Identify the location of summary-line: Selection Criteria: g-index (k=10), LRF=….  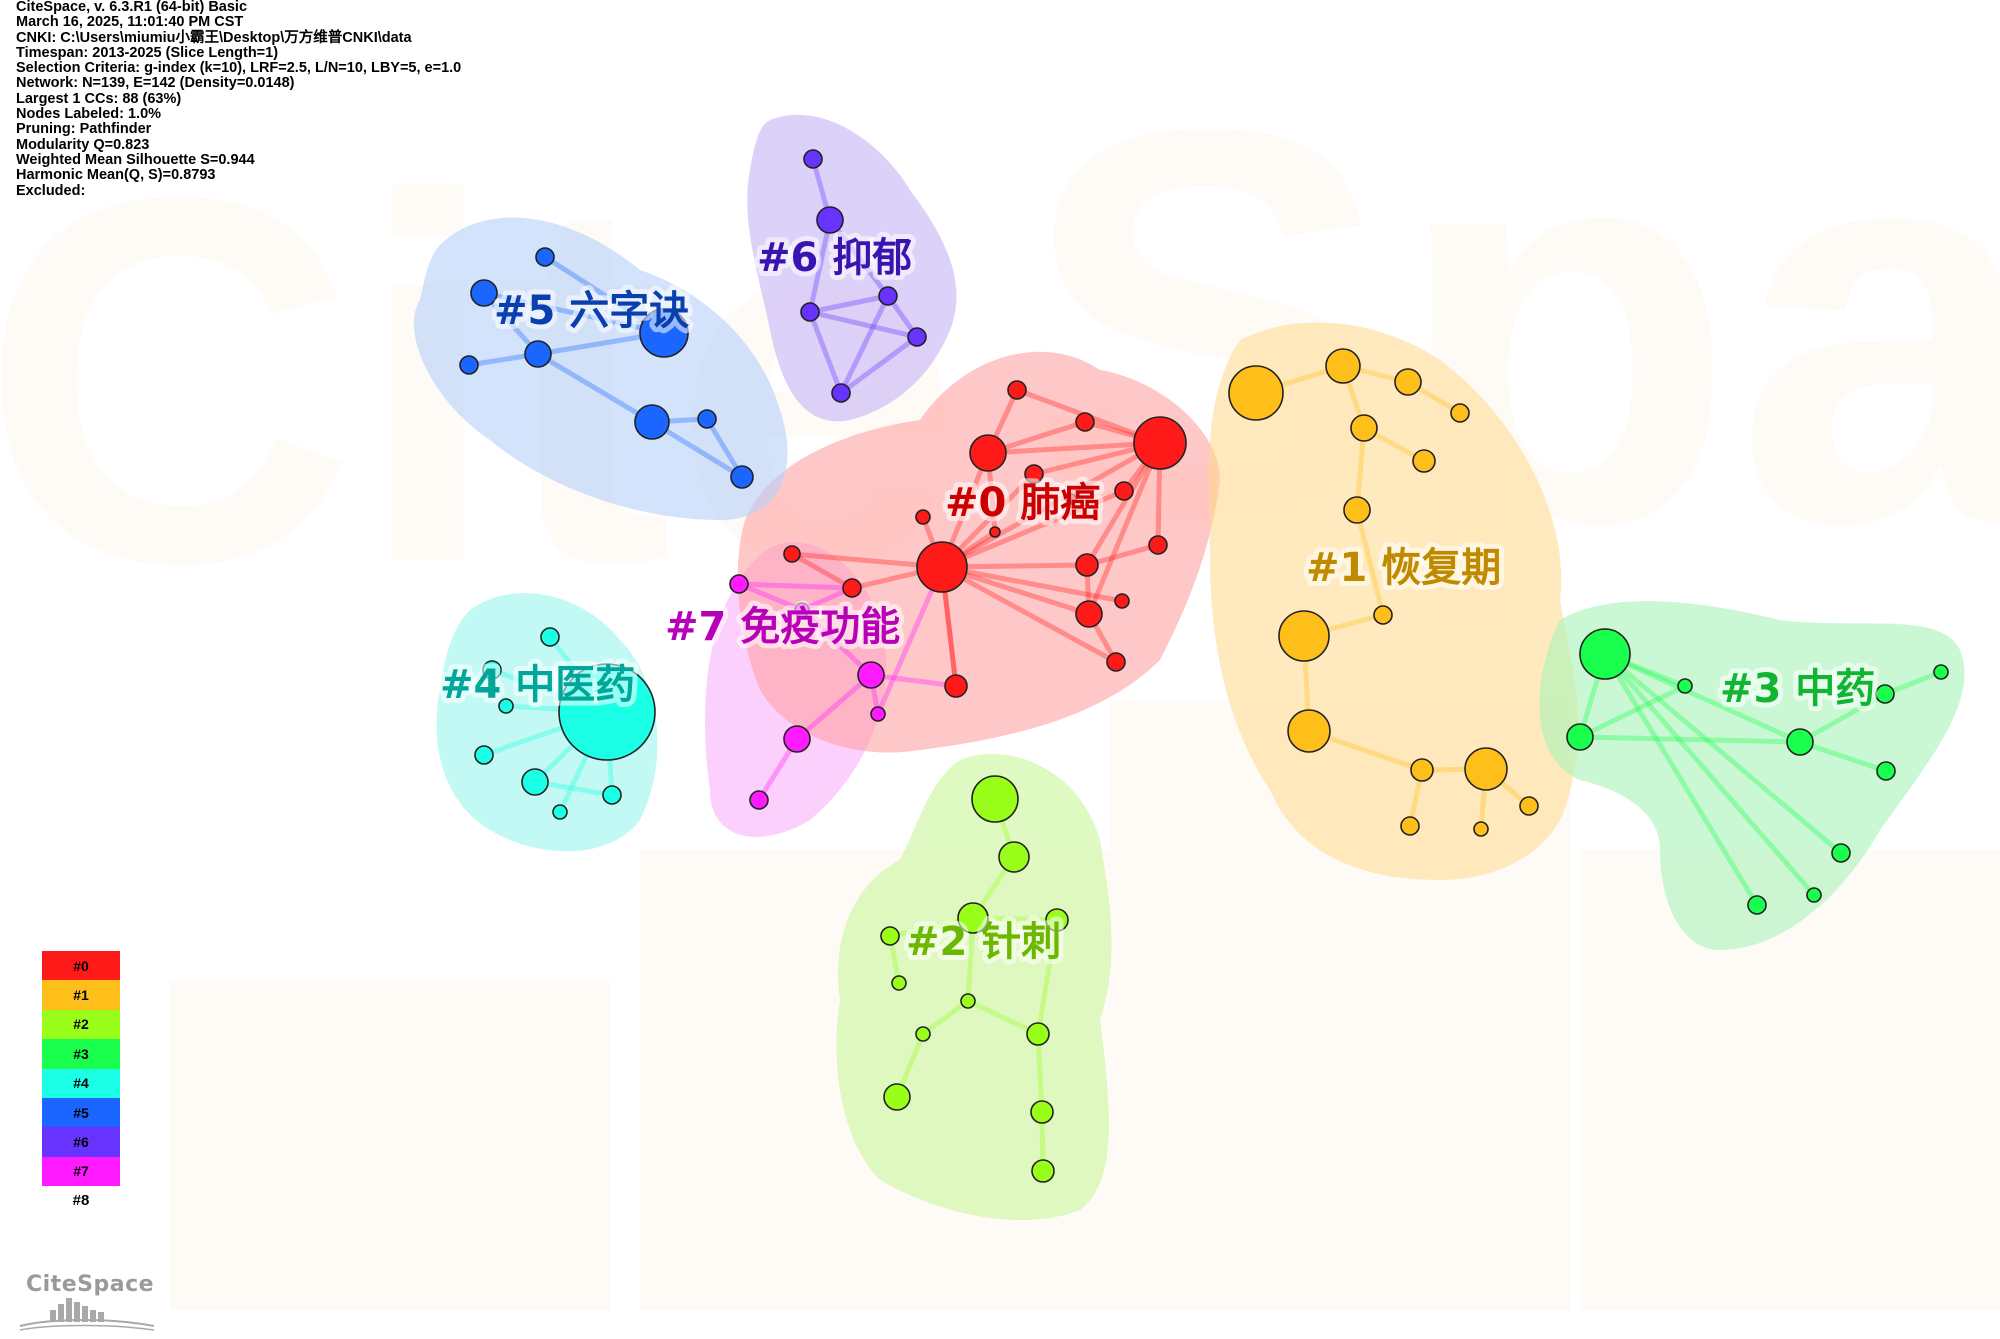
(239, 68).